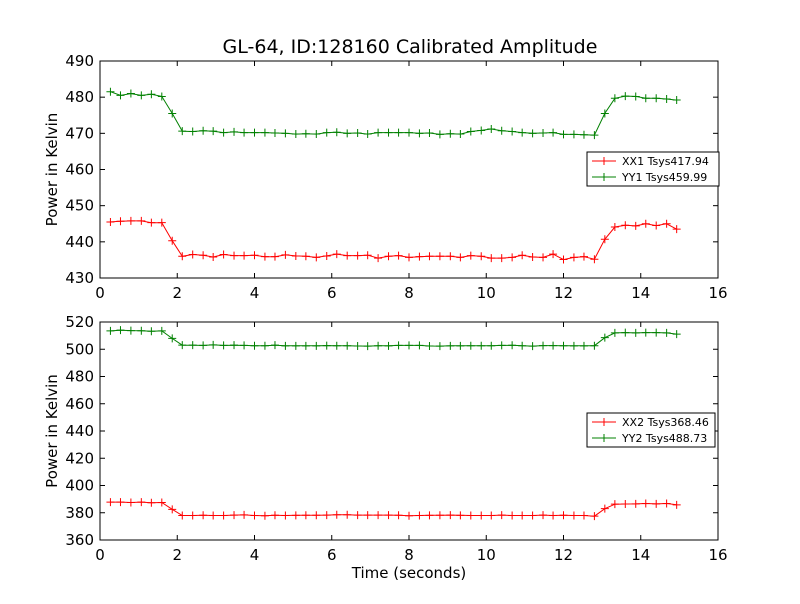 This screenshot has height=604, width=800. What do you see at coordinates (640, 555) in the screenshot?
I see `x-tick-label: 14` at bounding box center [640, 555].